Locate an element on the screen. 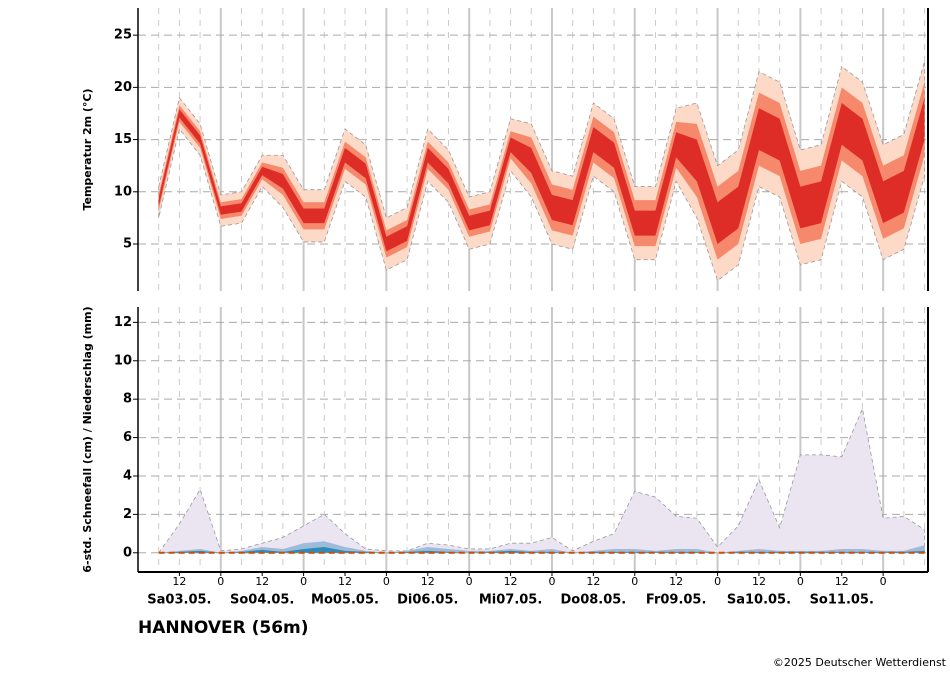 The height and width of the screenshot is (680, 950). y-tick-label: 5 is located at coordinates (127, 244).